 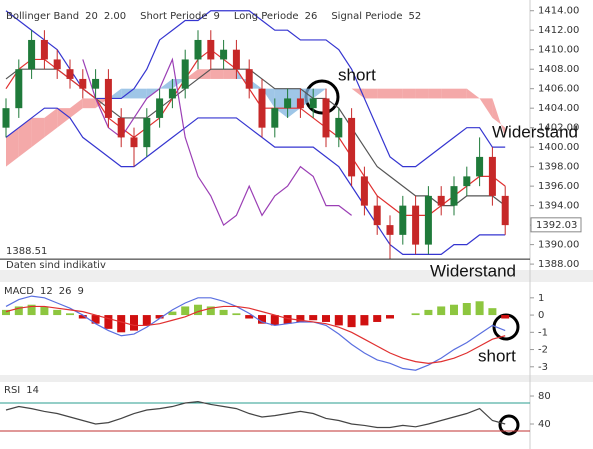 What do you see at coordinates (80, 291) in the screenshot?
I see `legend-text: 9` at bounding box center [80, 291].